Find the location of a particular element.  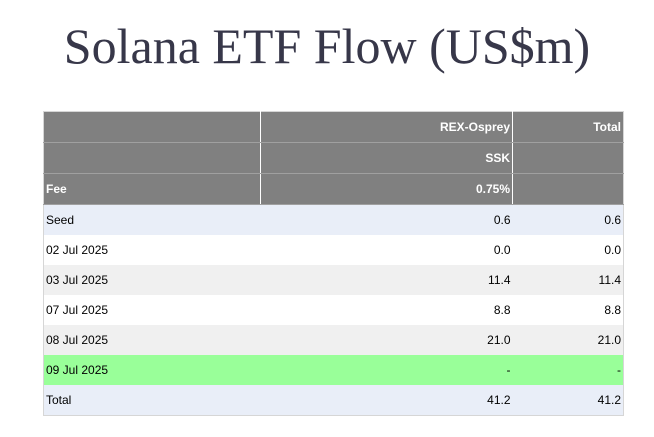

table-cell: Seed is located at coordinates (152, 219).